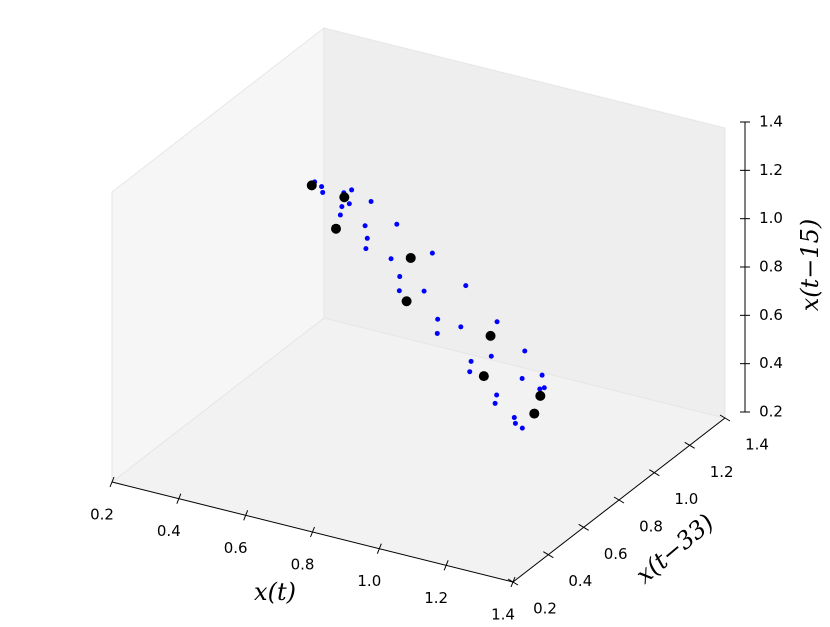 This screenshot has height=627, width=830. What do you see at coordinates (771, 170) in the screenshot?
I see `z-tick-label: 1.2` at bounding box center [771, 170].